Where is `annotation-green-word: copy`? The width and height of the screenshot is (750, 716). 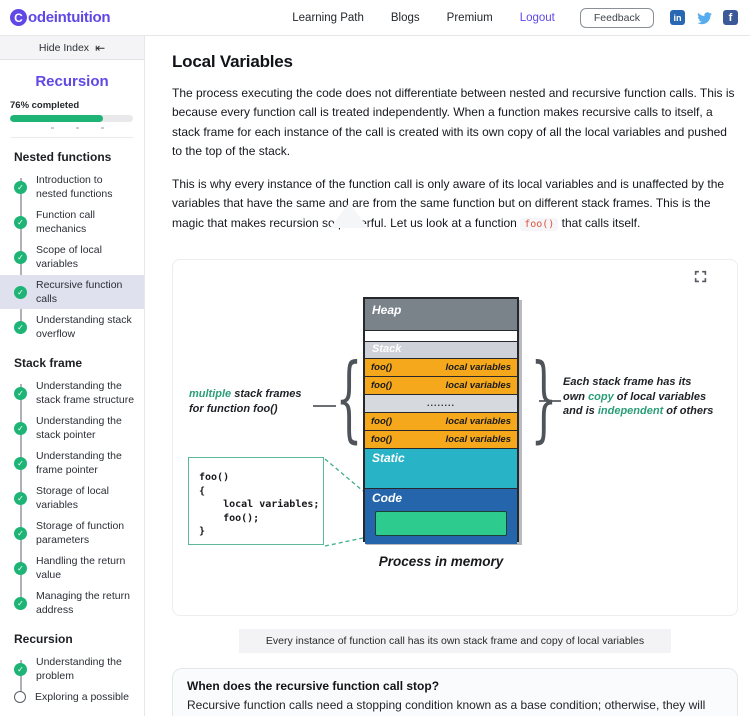 annotation-green-word: copy is located at coordinates (601, 396).